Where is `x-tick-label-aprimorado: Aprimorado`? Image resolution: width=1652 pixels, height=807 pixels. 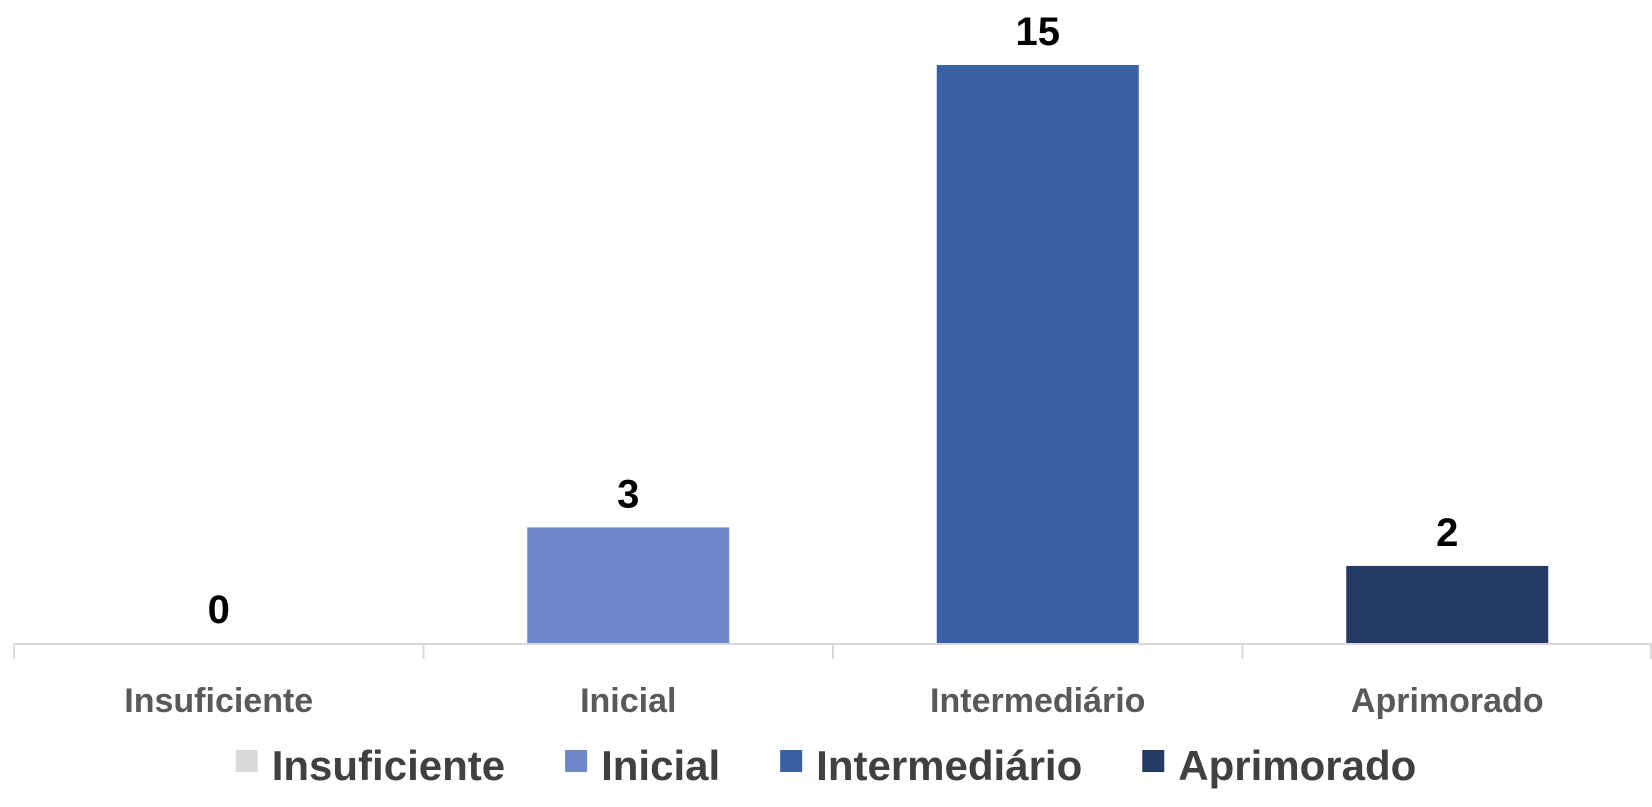 x-tick-label-aprimorado: Aprimorado is located at coordinates (1447, 701).